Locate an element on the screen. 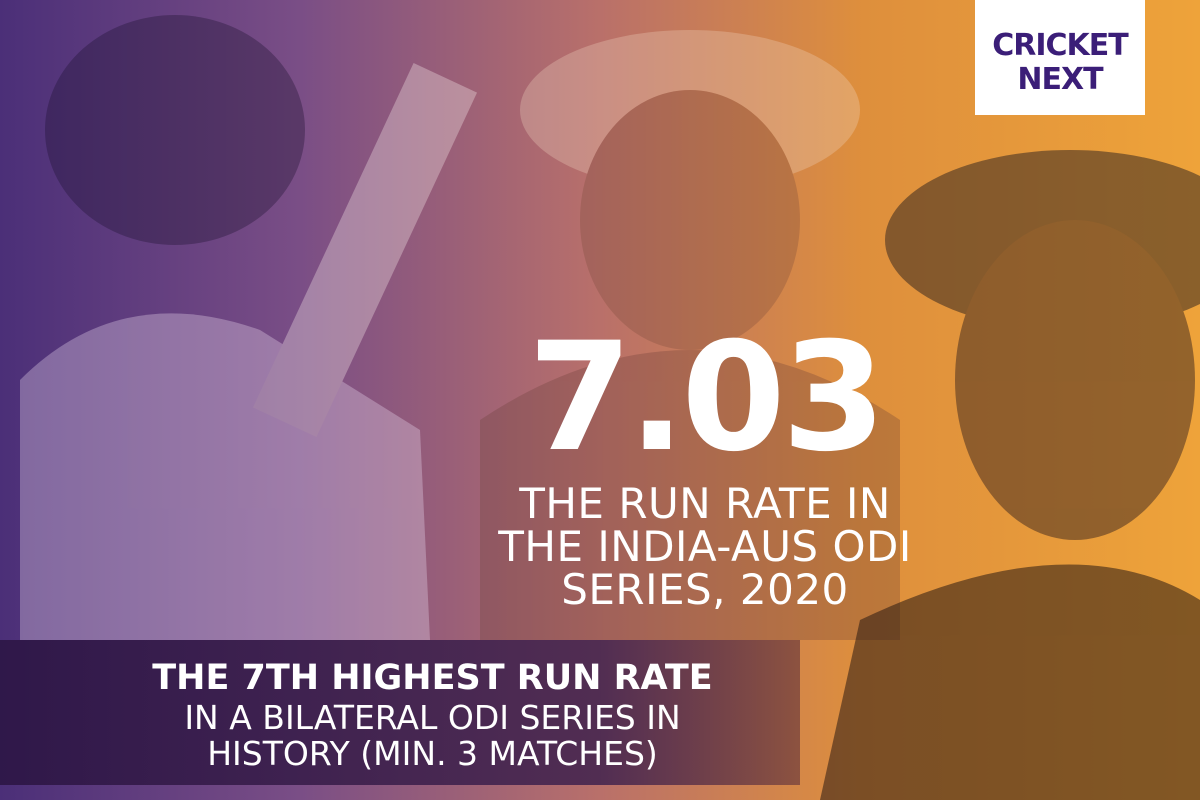  logo: CRICKET NEXT is located at coordinates (1060, 57).